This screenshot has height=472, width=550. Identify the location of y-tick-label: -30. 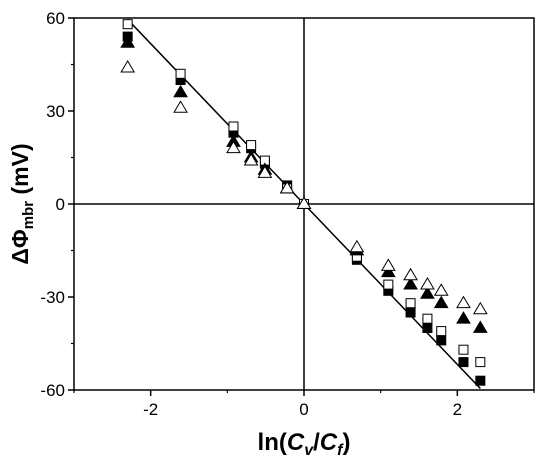
(52, 297).